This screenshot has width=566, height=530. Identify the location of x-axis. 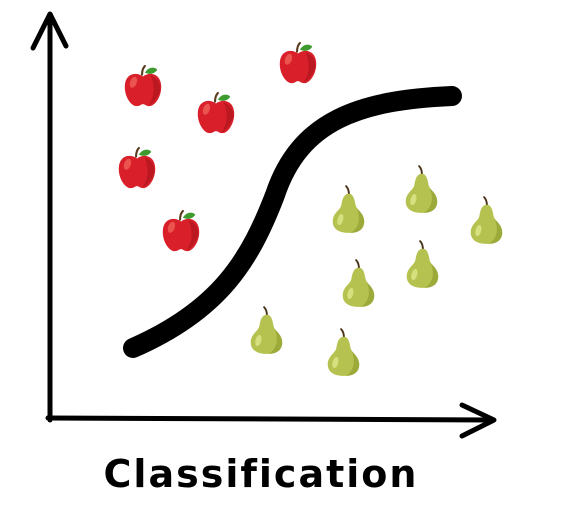
(271, 420).